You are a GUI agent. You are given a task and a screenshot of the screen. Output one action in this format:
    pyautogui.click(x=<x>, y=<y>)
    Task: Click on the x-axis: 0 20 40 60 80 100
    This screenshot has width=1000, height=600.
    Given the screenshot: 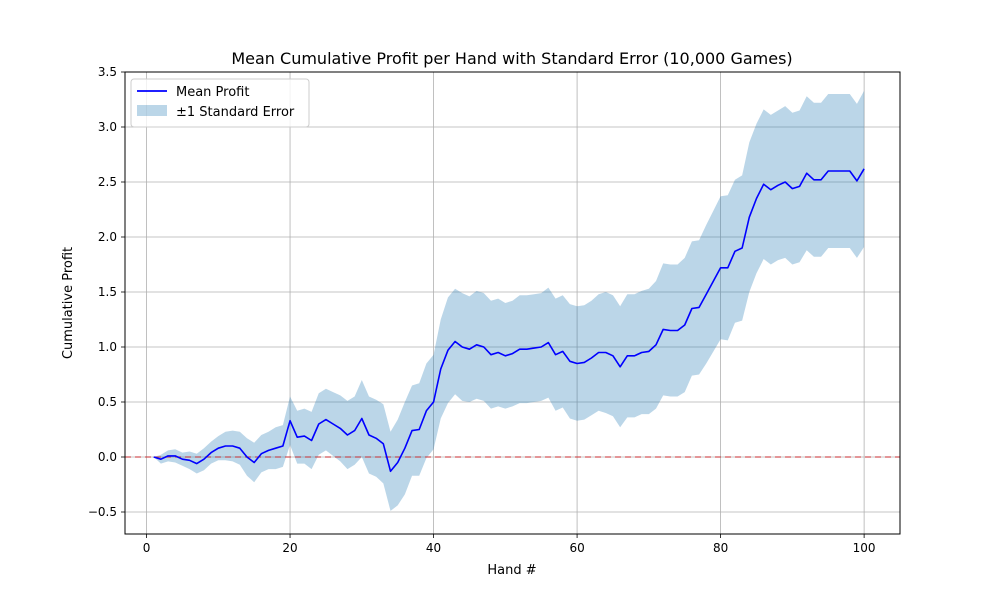 What is the action you would take?
    pyautogui.click(x=509, y=544)
    